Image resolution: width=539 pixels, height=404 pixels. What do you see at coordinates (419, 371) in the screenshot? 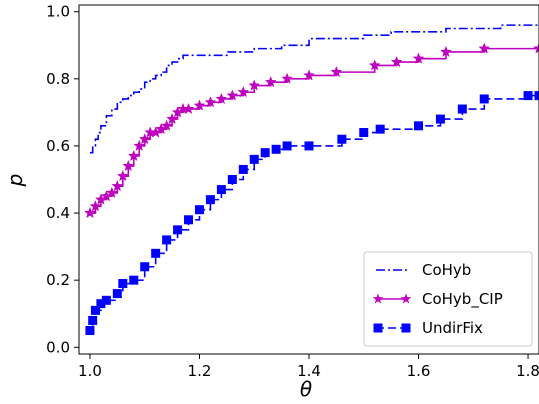
I see `x-tick-label: 1.6` at bounding box center [419, 371].